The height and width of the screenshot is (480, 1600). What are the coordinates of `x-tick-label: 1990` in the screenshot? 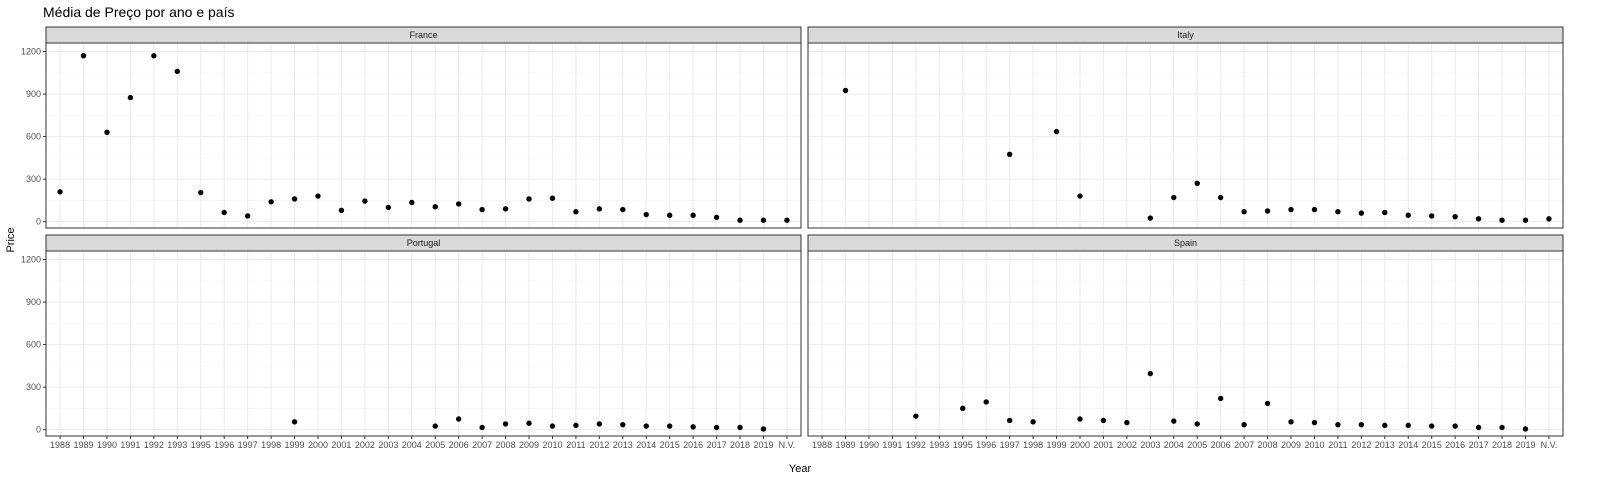 It's located at (107, 445).